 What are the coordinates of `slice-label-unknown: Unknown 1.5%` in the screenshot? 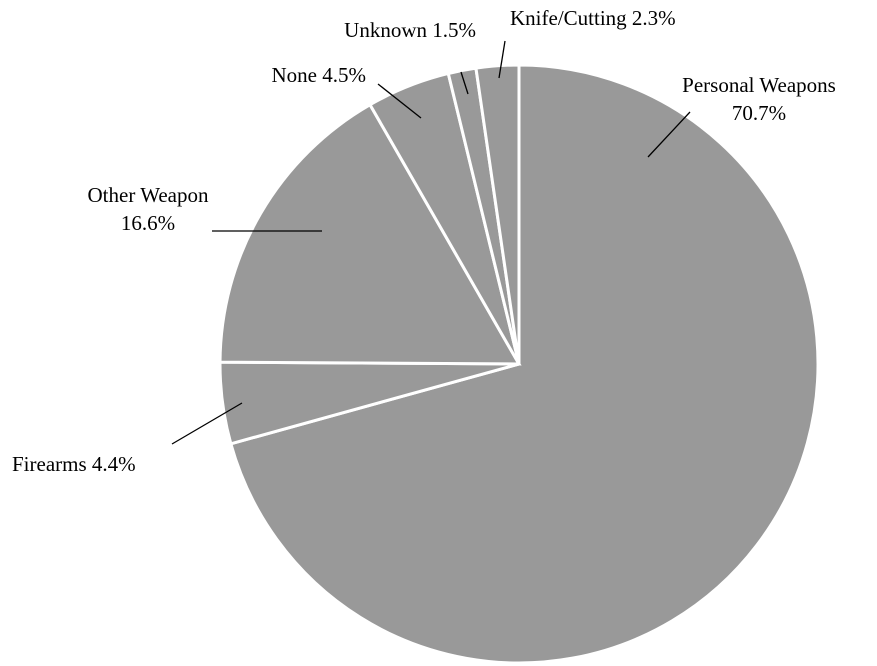 It's located at (410, 30).